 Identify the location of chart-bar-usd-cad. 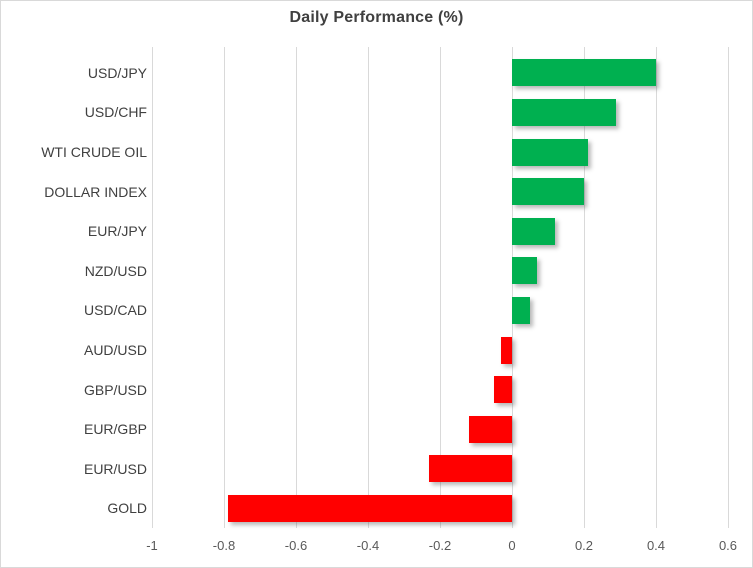
(521, 310).